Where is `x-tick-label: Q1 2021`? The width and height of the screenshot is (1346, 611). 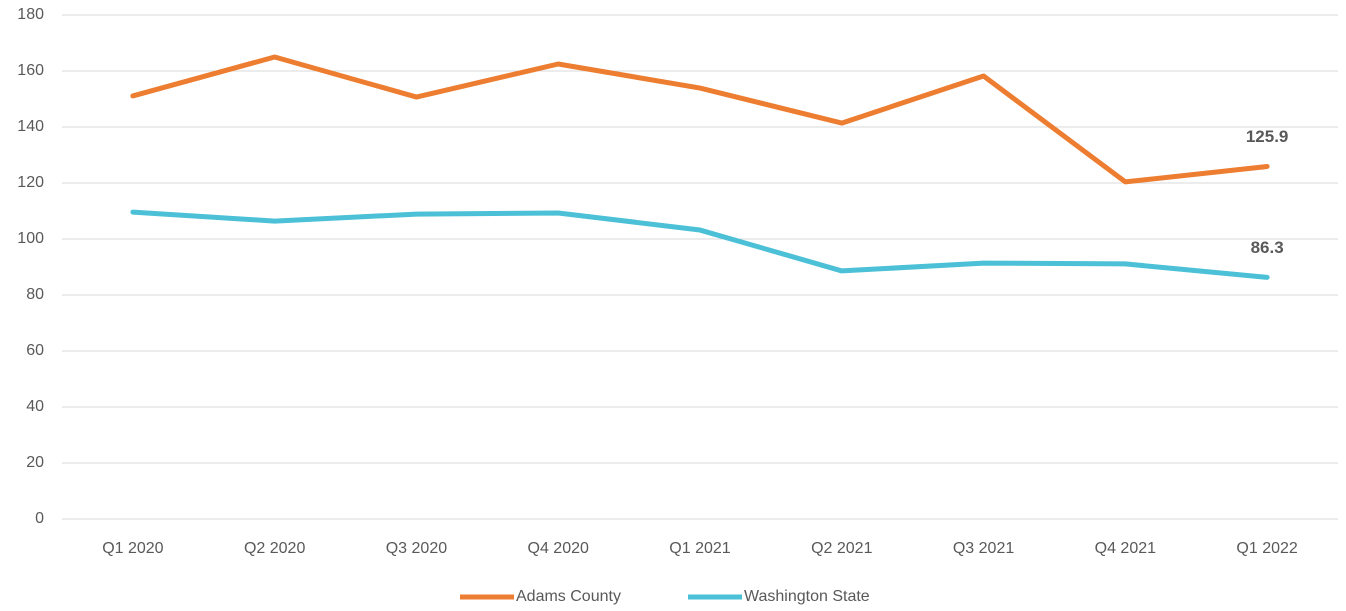 x-tick-label: Q1 2021 is located at coordinates (699, 548).